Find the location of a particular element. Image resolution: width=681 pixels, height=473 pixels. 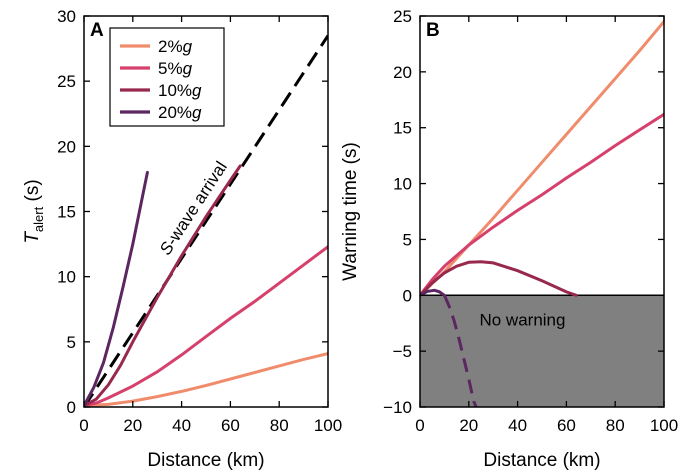

legend-entry: 5%g is located at coordinates (175, 68).